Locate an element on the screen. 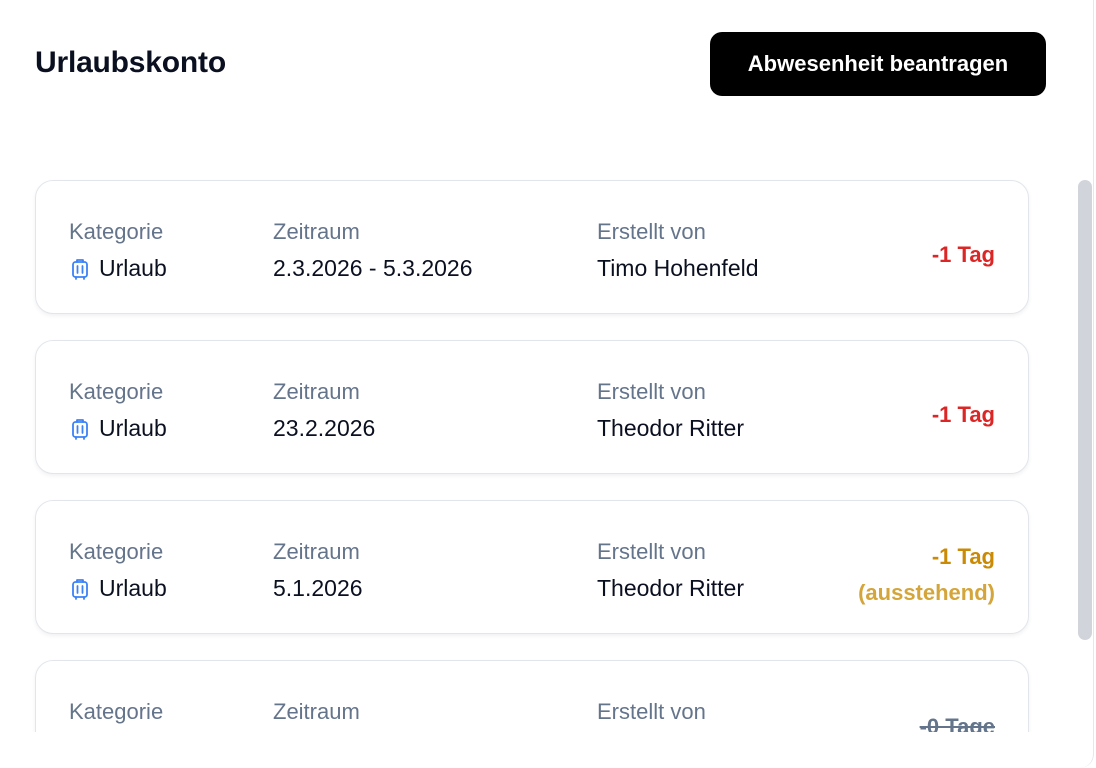 The image size is (1096, 768). day-amount: -1 Tag (ausstehend) is located at coordinates (926, 575).